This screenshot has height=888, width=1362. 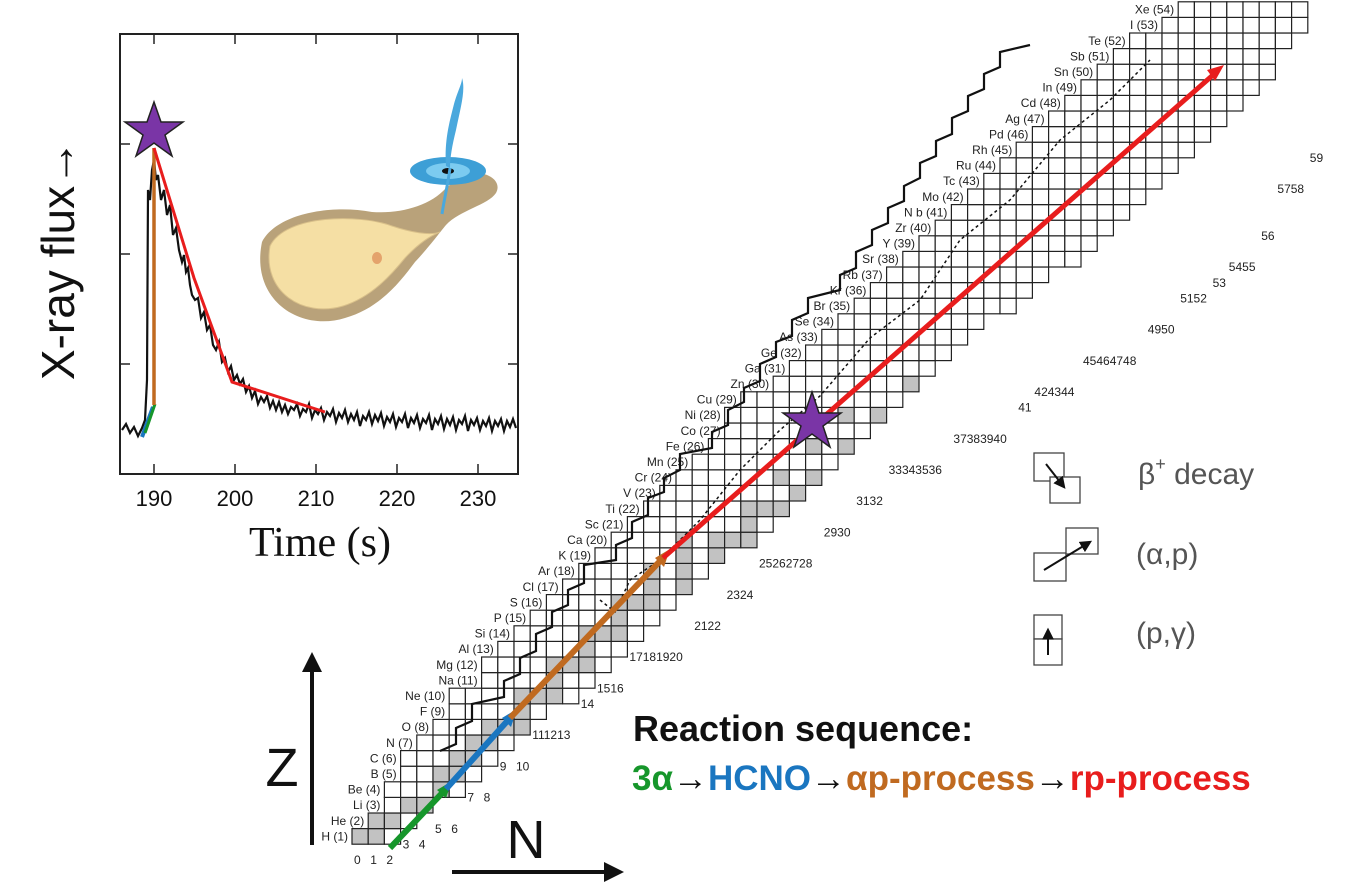 I want to click on element-label: Zn (30), so click(x=750, y=384).